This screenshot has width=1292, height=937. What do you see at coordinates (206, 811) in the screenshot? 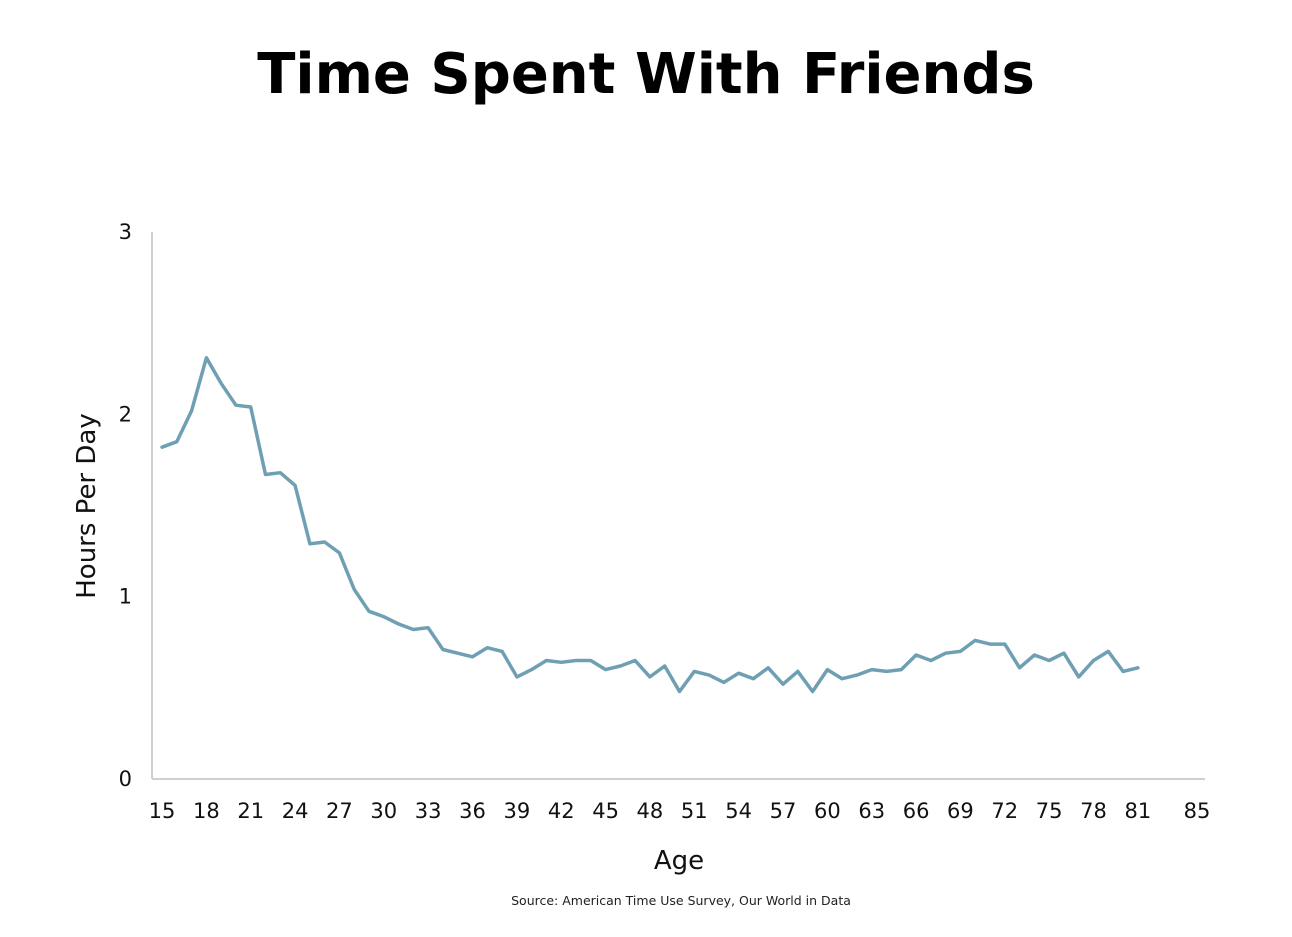
I see `x-tick-label: 18` at bounding box center [206, 811].